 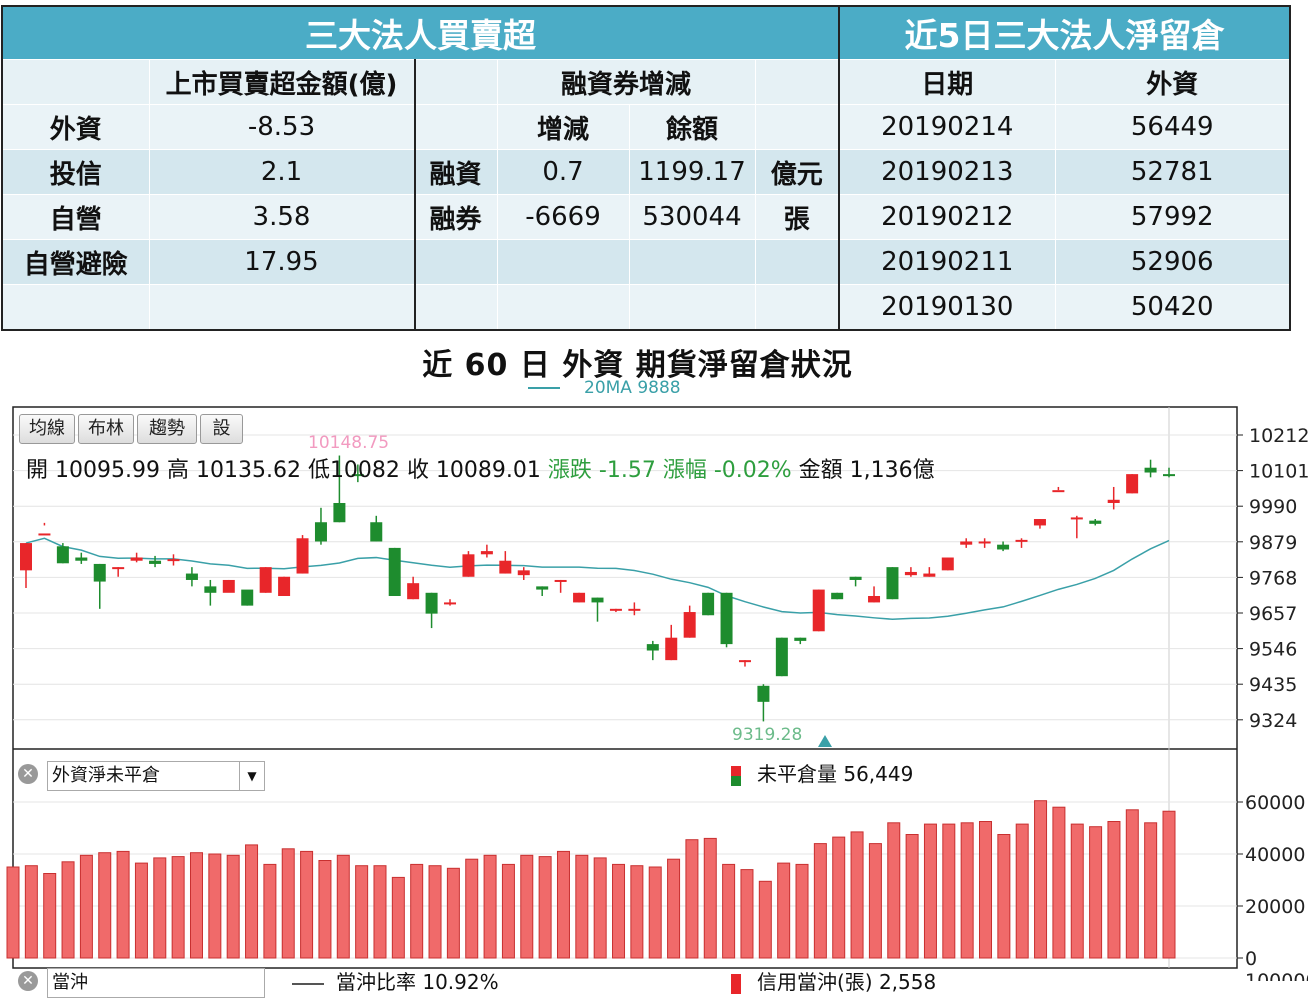 I want to click on margin-label: 融資, so click(x=455, y=172).